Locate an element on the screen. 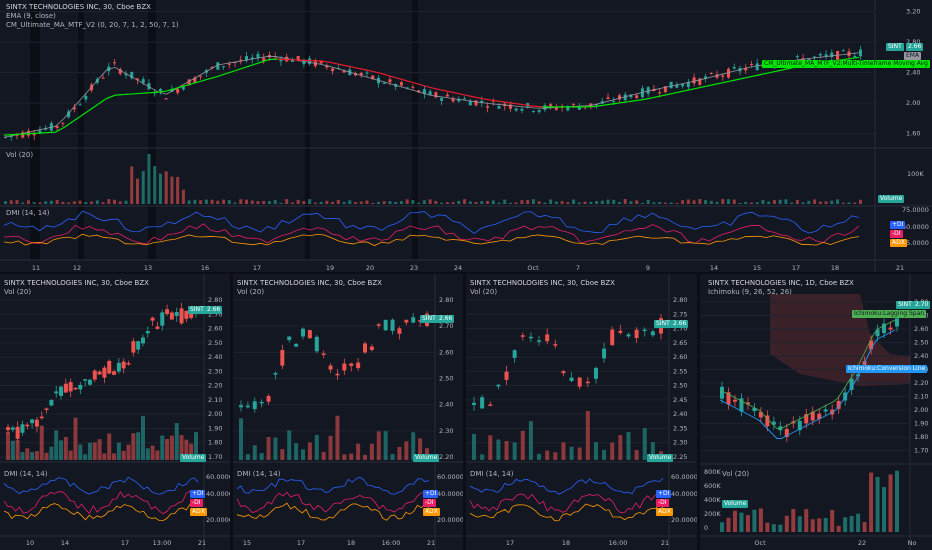 The width and height of the screenshot is (932, 550). panel-2-price-badge: 2.66 is located at coordinates (446, 319).